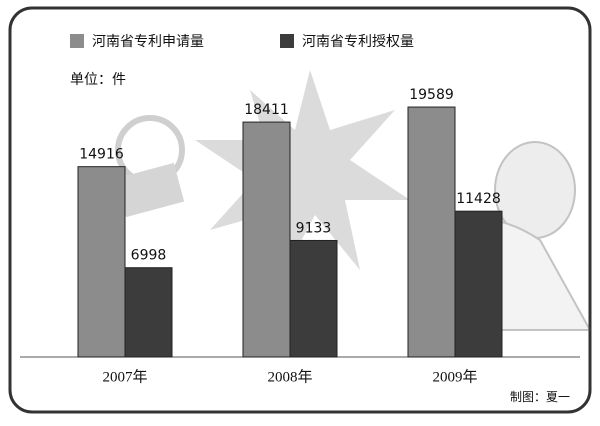 The image size is (600, 426). I want to click on value-label: 9133, so click(314, 228).